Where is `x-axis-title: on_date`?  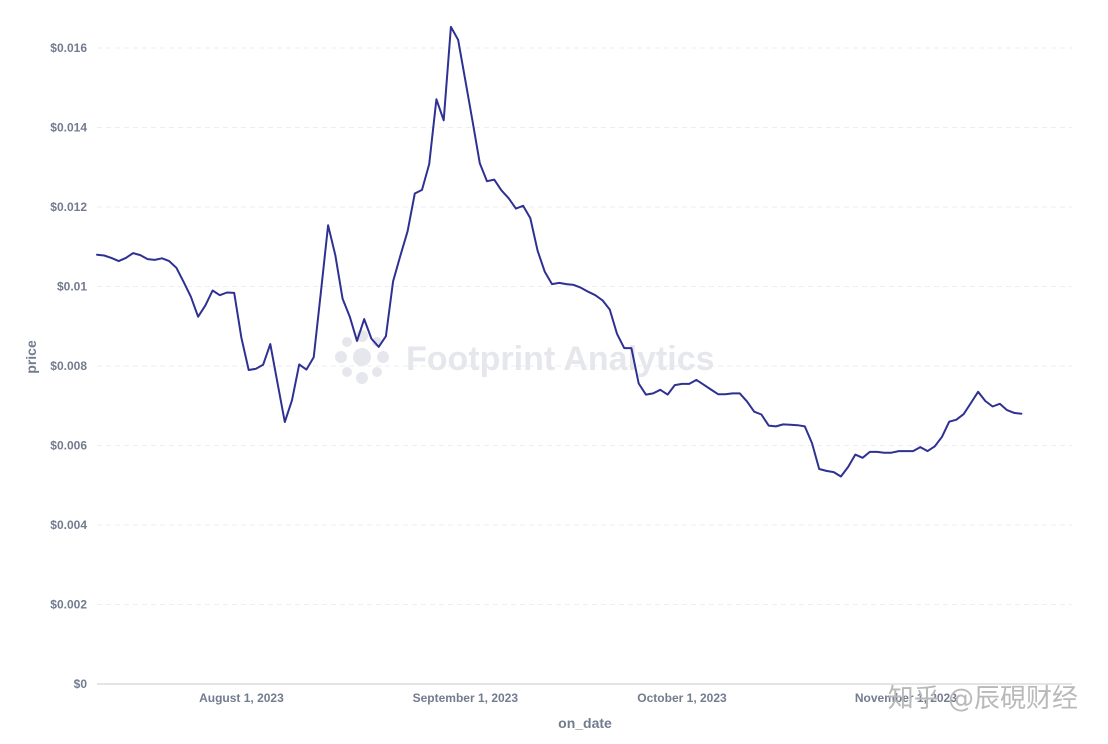
x-axis-title: on_date is located at coordinates (585, 723).